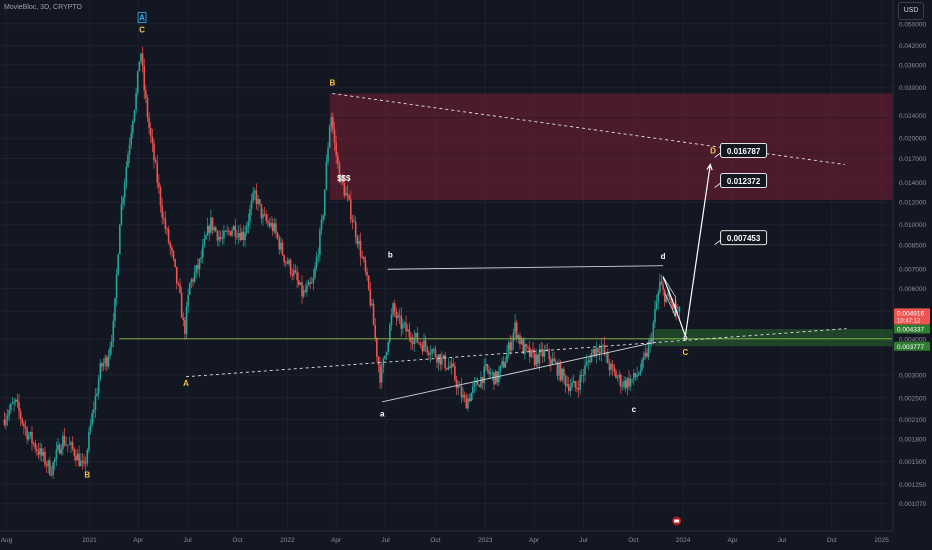 This screenshot has width=932, height=550. Describe the element at coordinates (466, 540) in the screenshot. I see `time-axis-bg` at that location.